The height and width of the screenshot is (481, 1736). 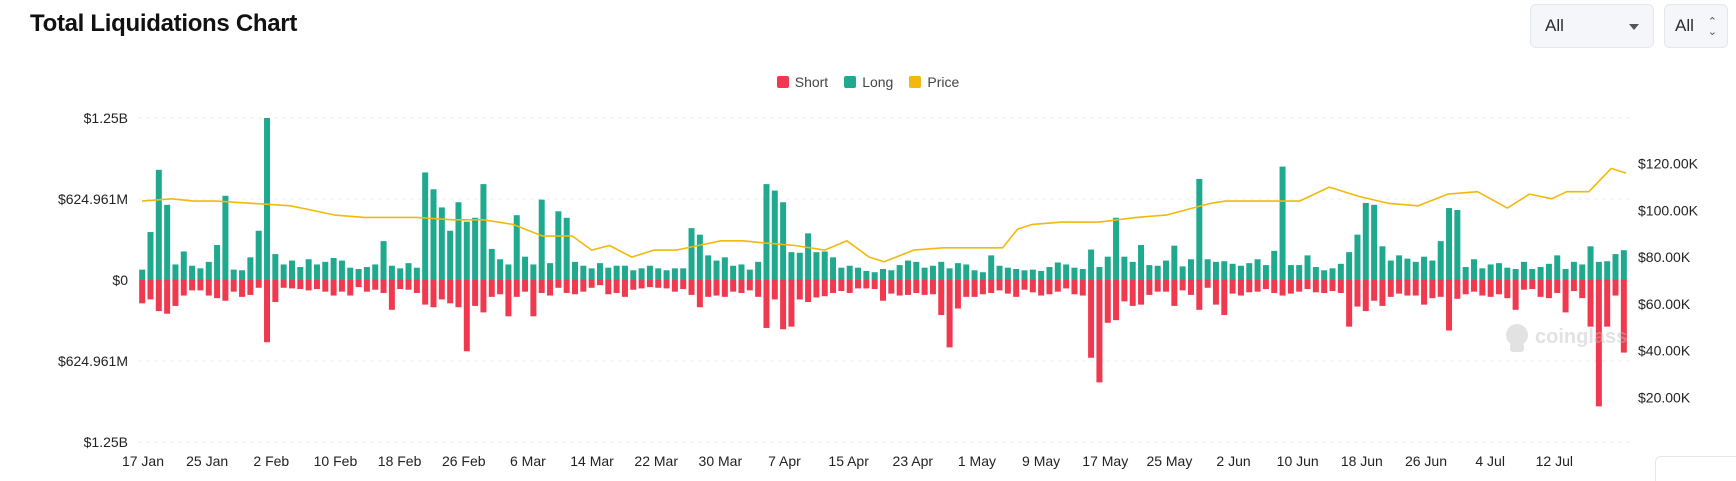 I want to click on range-select: All, so click(x=1592, y=26).